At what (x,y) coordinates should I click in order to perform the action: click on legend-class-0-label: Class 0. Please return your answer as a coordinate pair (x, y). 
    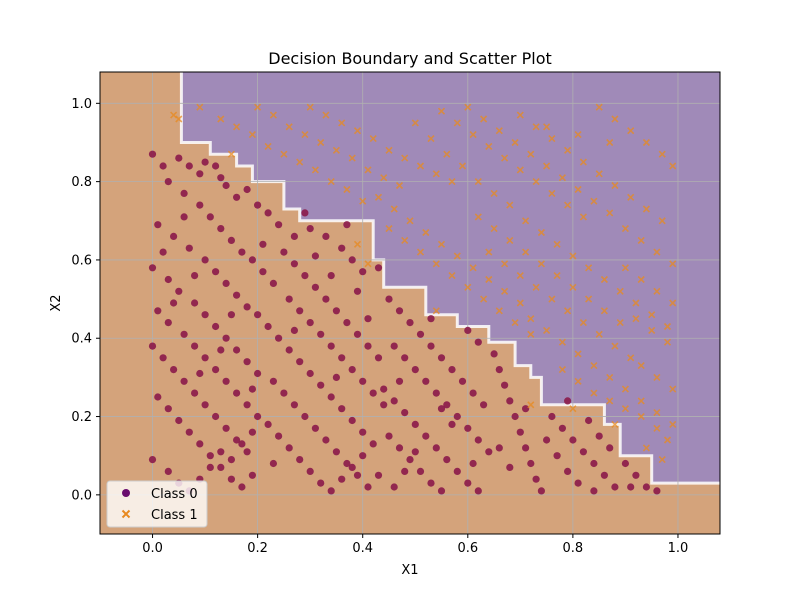
    Looking at the image, I should click on (174, 494).